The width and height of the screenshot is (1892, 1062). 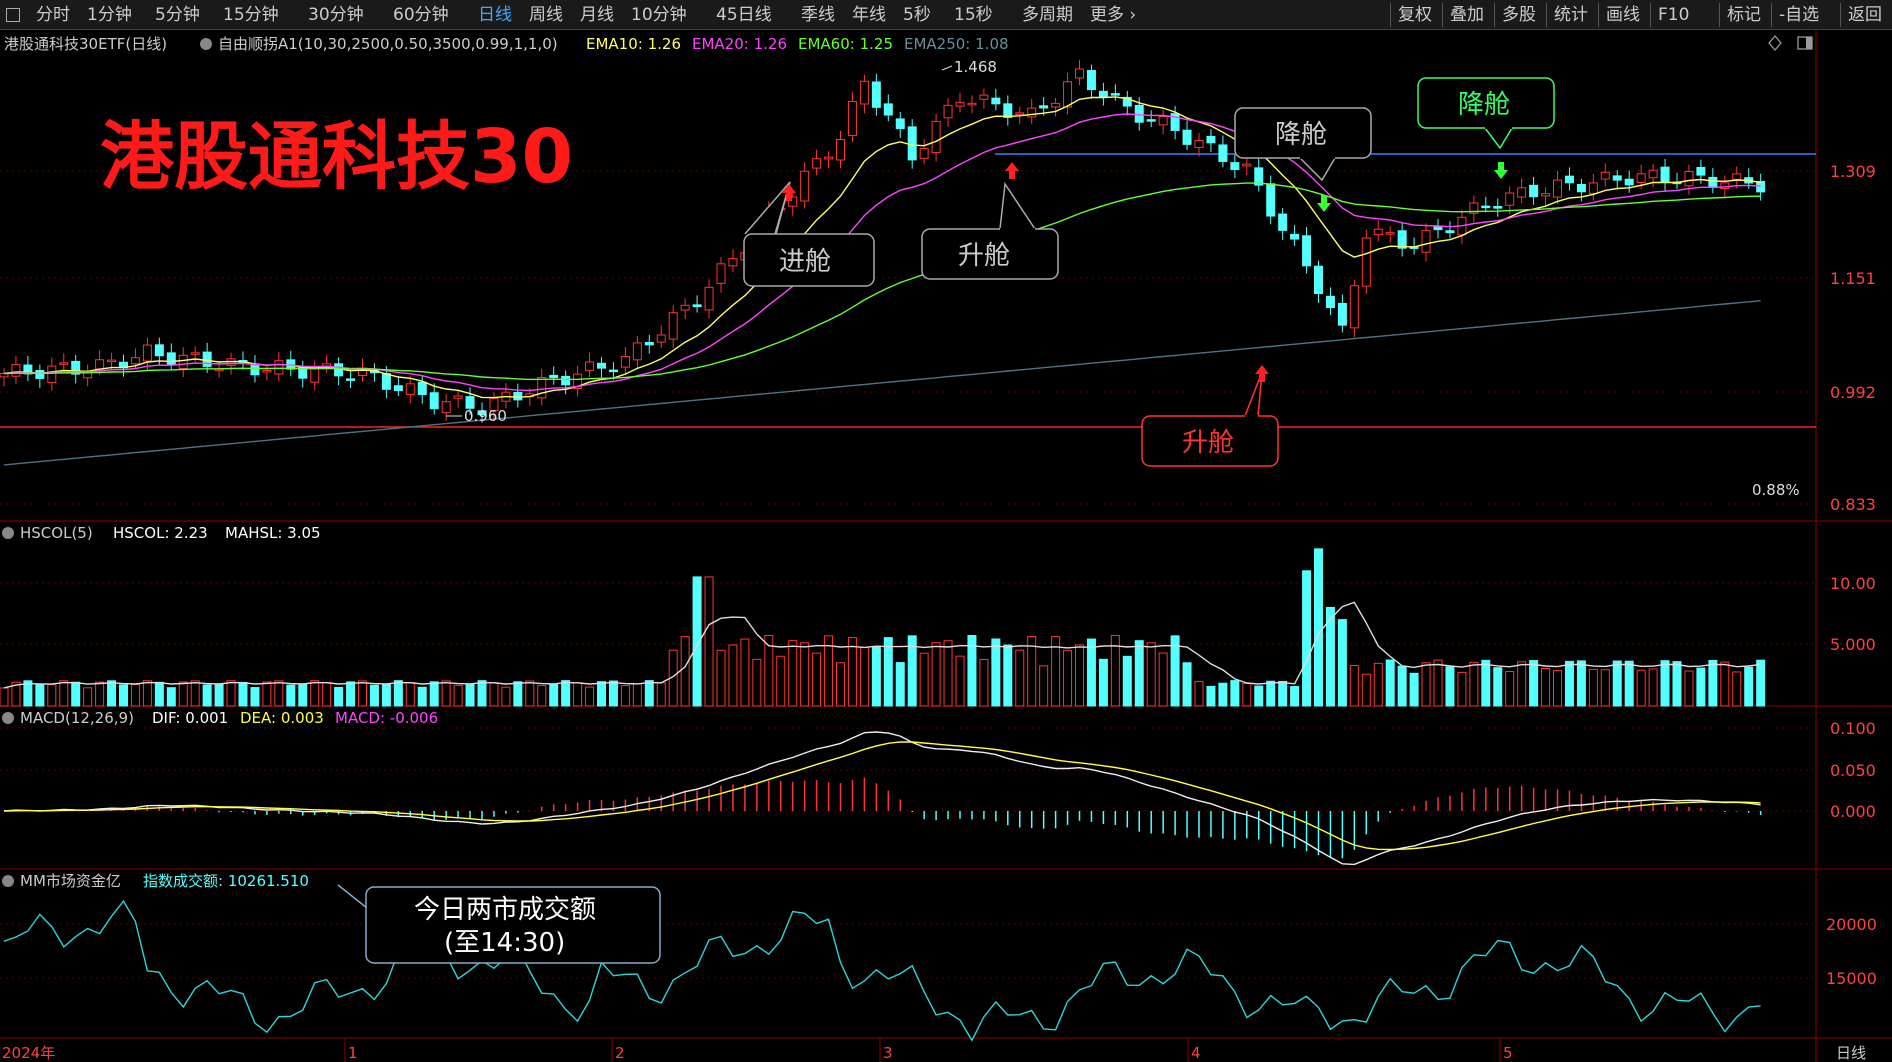 I want to click on period-tab-0: 分时, so click(x=53, y=15).